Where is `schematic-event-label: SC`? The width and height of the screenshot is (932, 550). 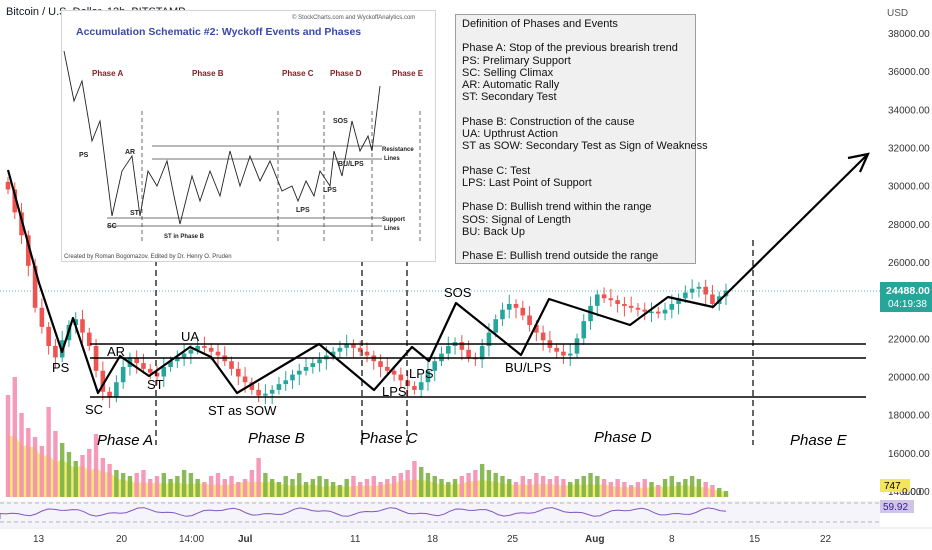 schematic-event-label: SC is located at coordinates (112, 226).